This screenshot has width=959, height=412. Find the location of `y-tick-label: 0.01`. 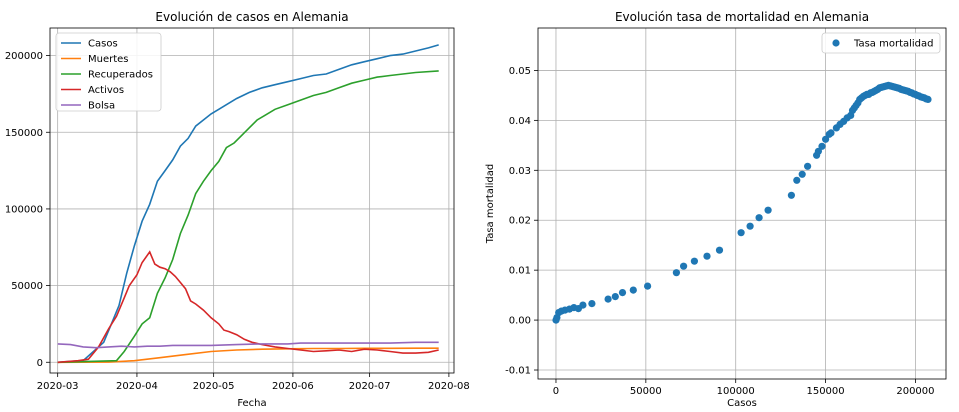

y-tick-label: 0.01 is located at coordinates (520, 271).